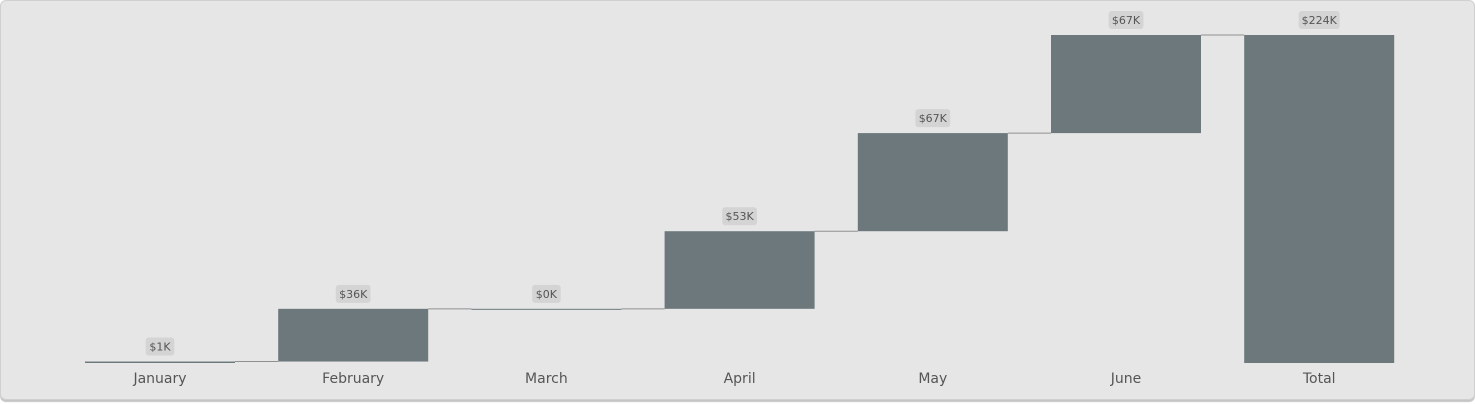 This screenshot has height=404, width=1475. I want to click on data-label-april: $53K, so click(739, 216).